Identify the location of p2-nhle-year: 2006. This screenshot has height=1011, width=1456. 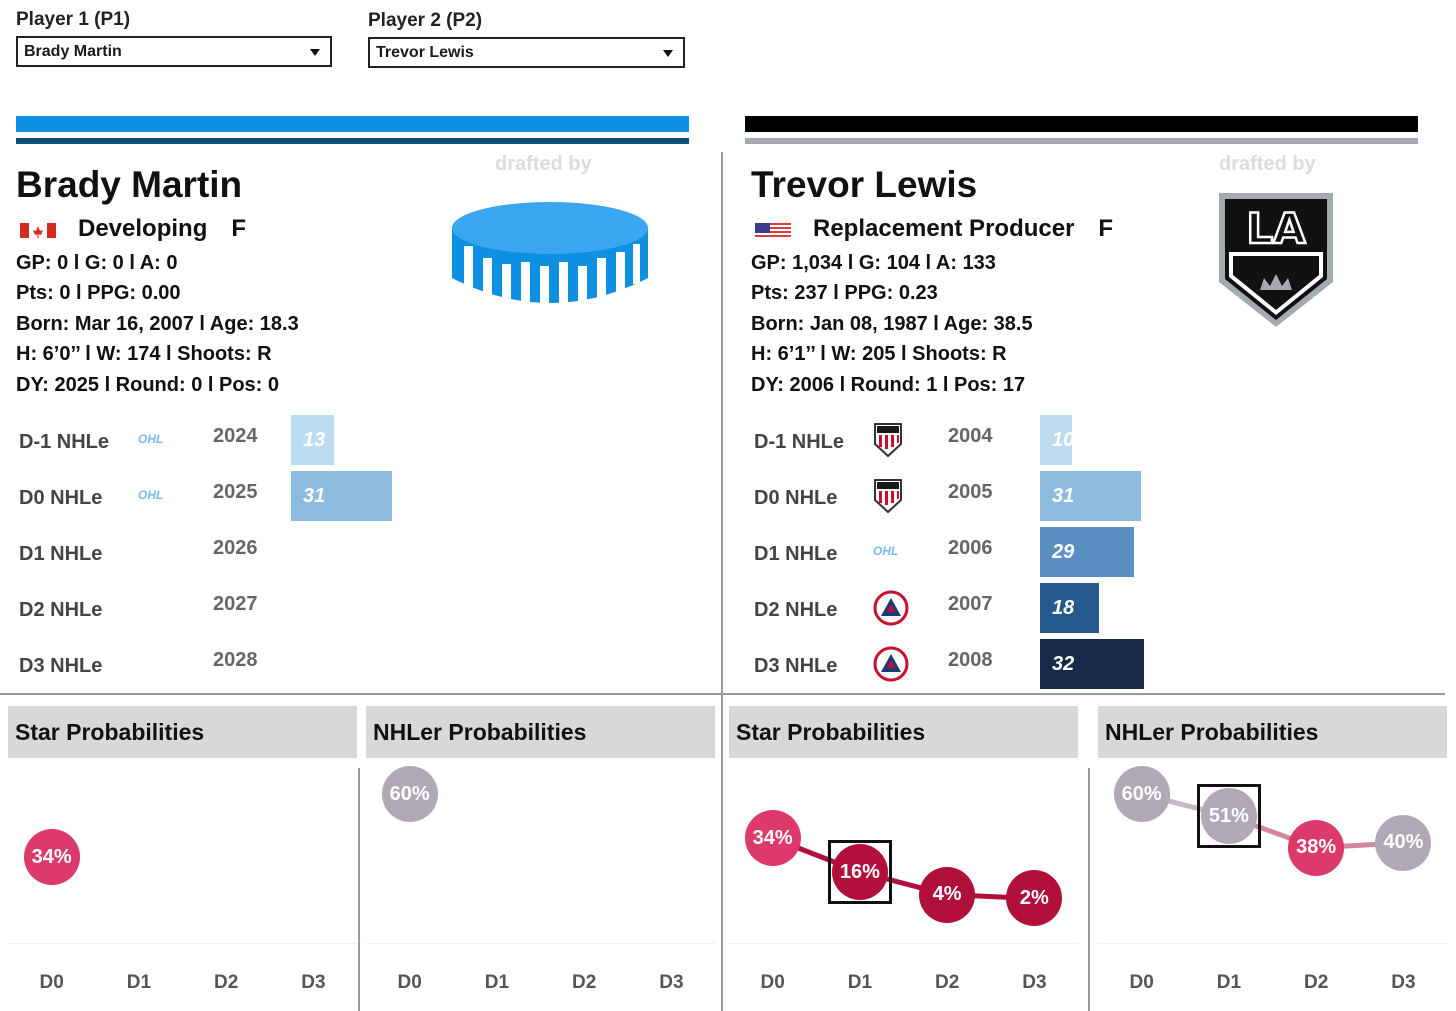
(970, 548).